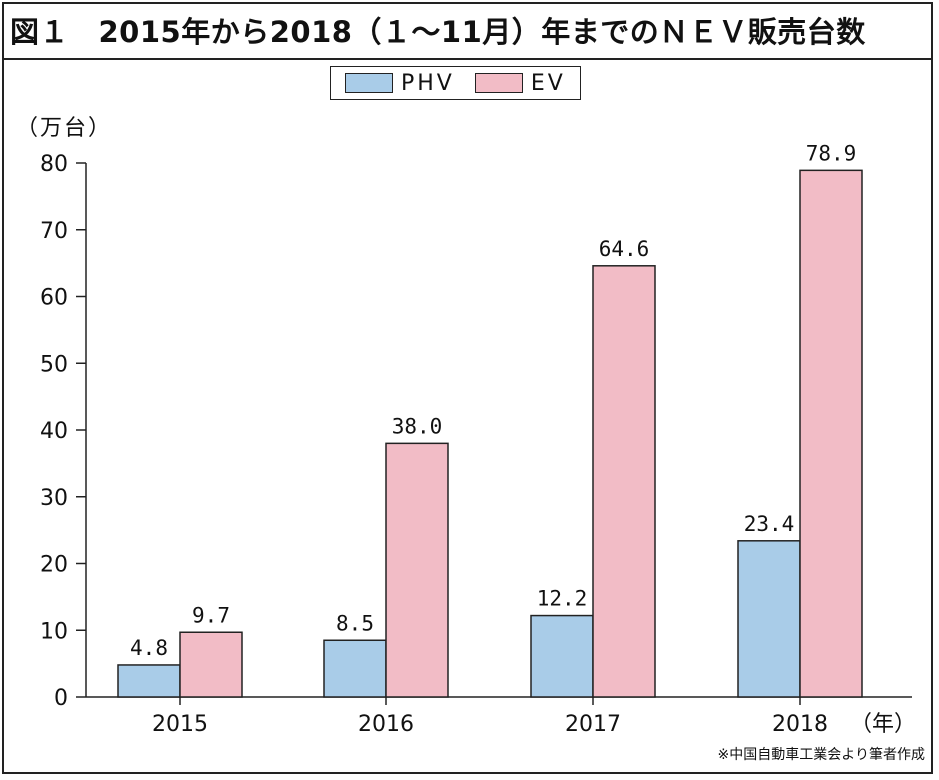 The width and height of the screenshot is (939, 780). I want to click on bar-phv-2018, so click(769, 619).